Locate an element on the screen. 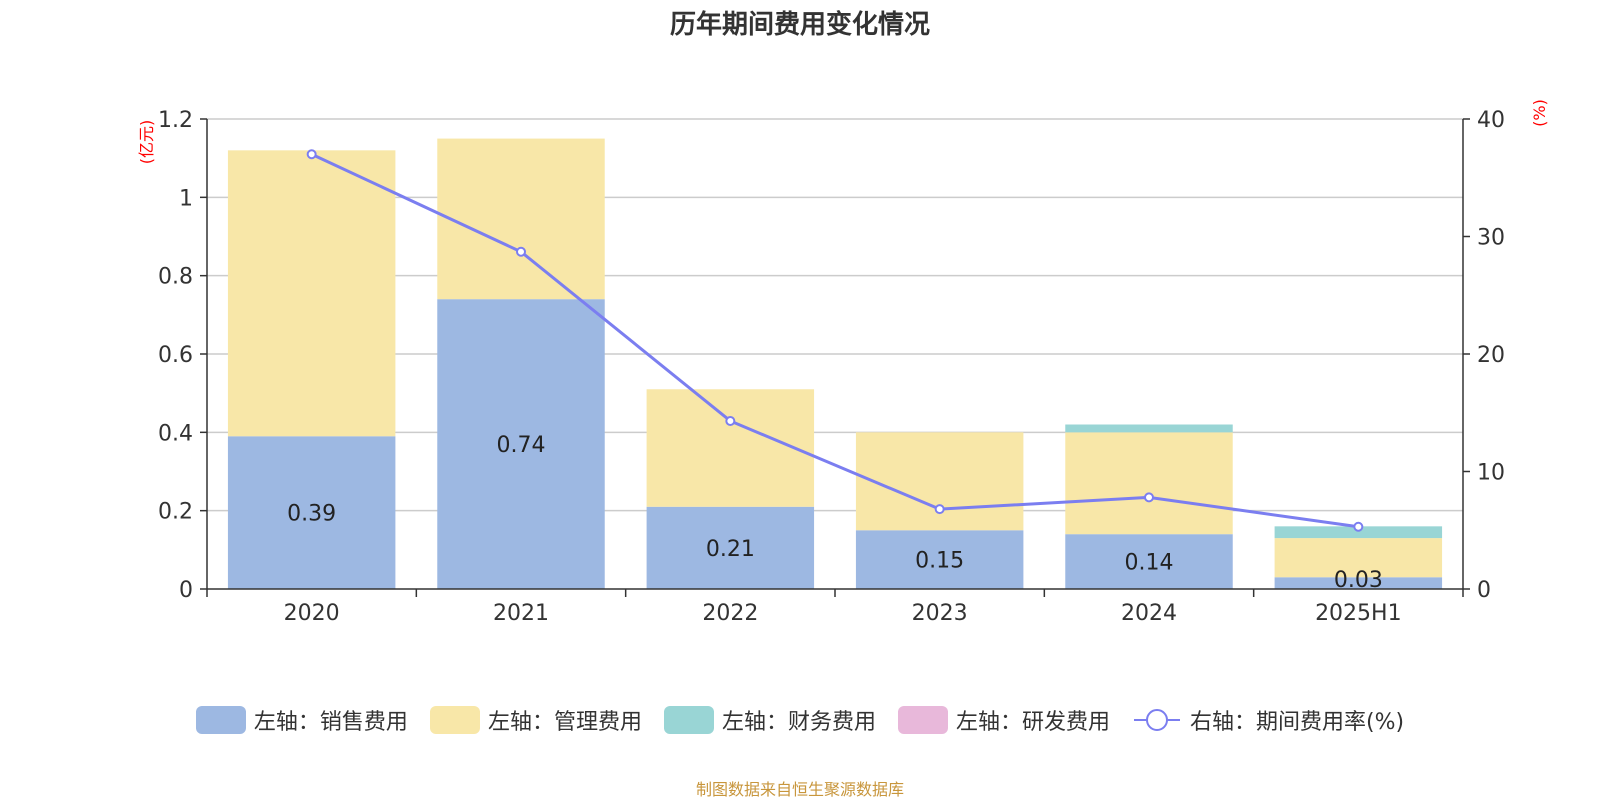 This screenshot has width=1600, height=800. legend-swatch-admin is located at coordinates (454, 720).